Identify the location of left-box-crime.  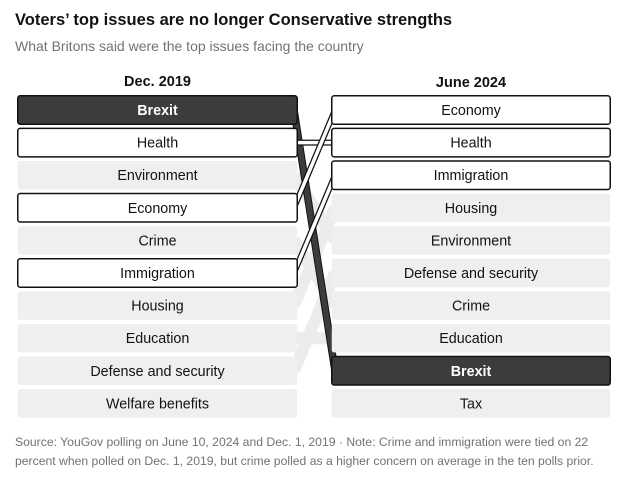
(157, 240).